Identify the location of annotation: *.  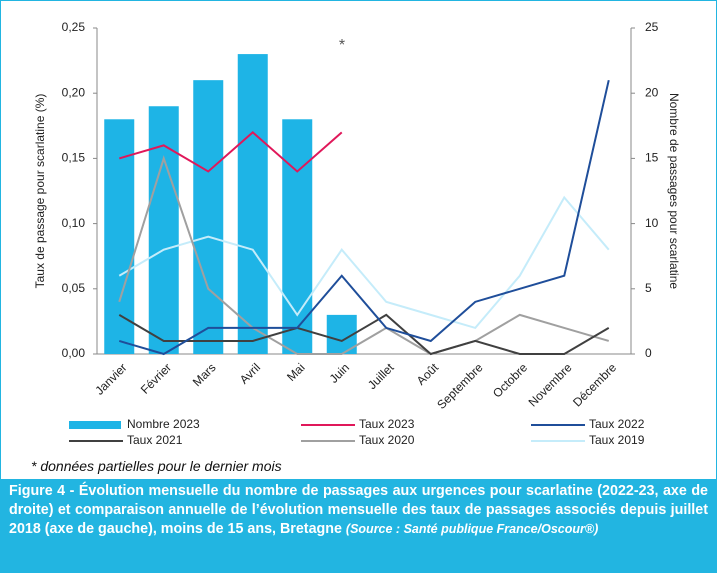
(342, 45).